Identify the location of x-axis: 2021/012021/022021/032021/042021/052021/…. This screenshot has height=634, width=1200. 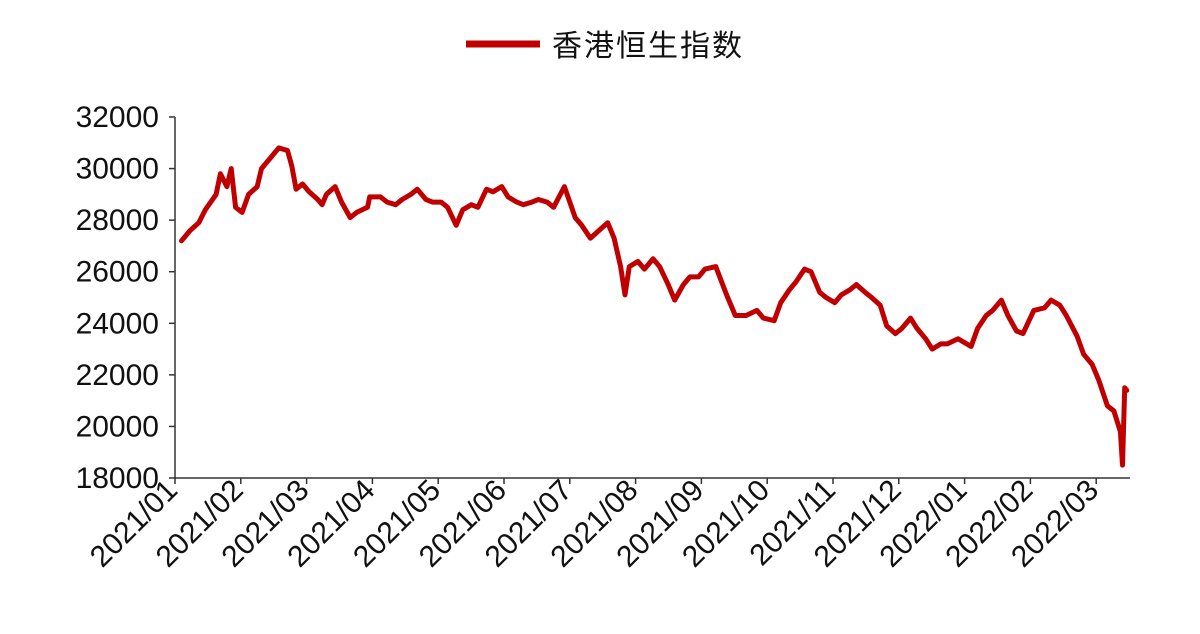
(607, 524).